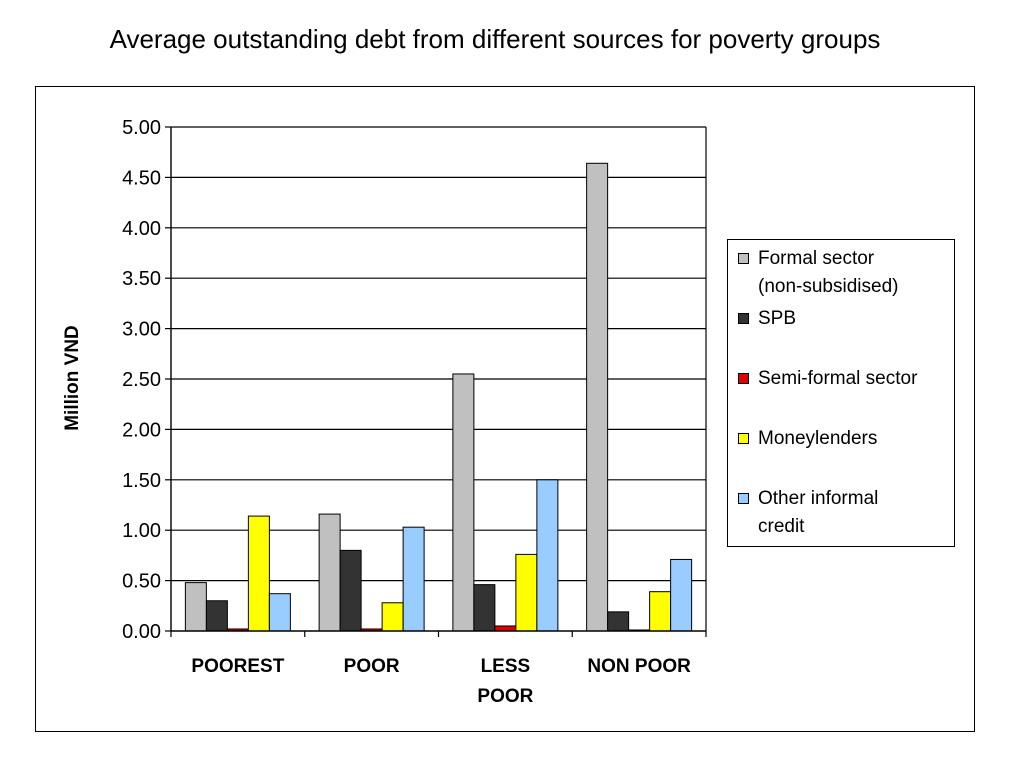 The image size is (1024, 768). Describe the element at coordinates (141, 582) in the screenshot. I see `y-tick-label: 0.50` at that location.